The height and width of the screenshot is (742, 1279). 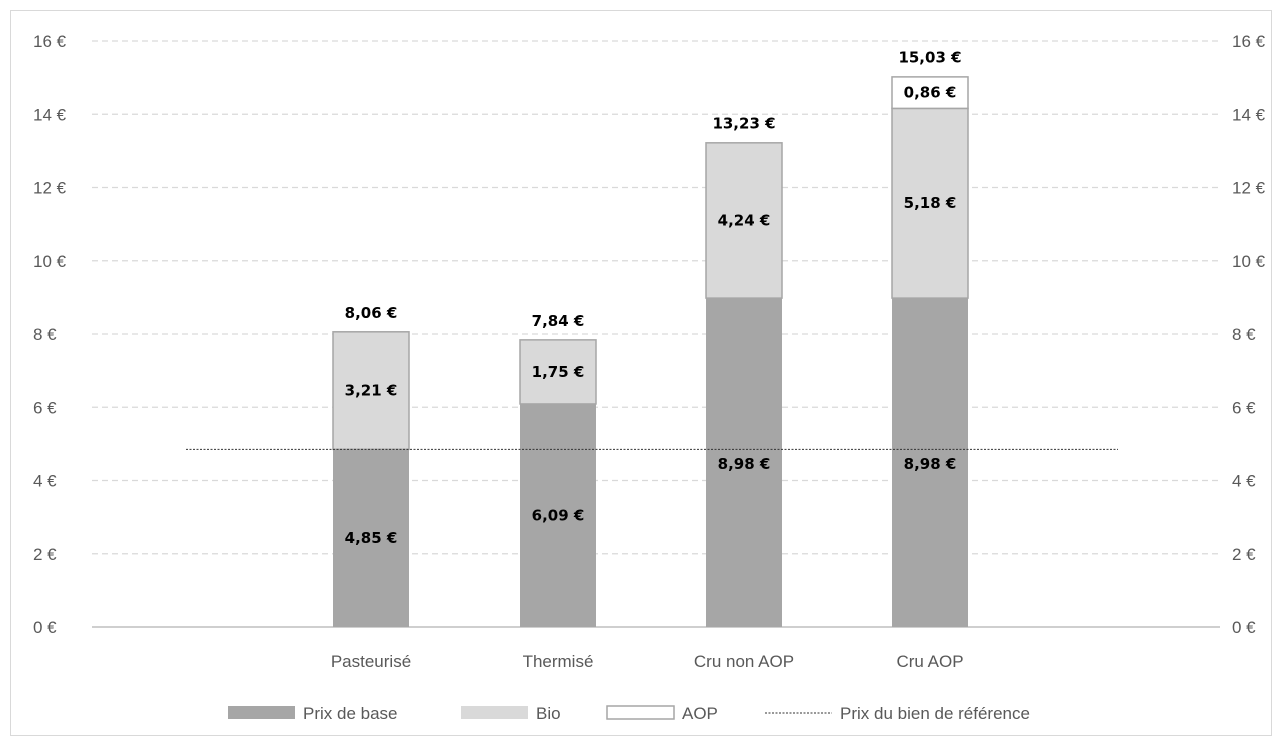 What do you see at coordinates (1244, 481) in the screenshot?
I see `y-tick-label-right: 4 €` at bounding box center [1244, 481].